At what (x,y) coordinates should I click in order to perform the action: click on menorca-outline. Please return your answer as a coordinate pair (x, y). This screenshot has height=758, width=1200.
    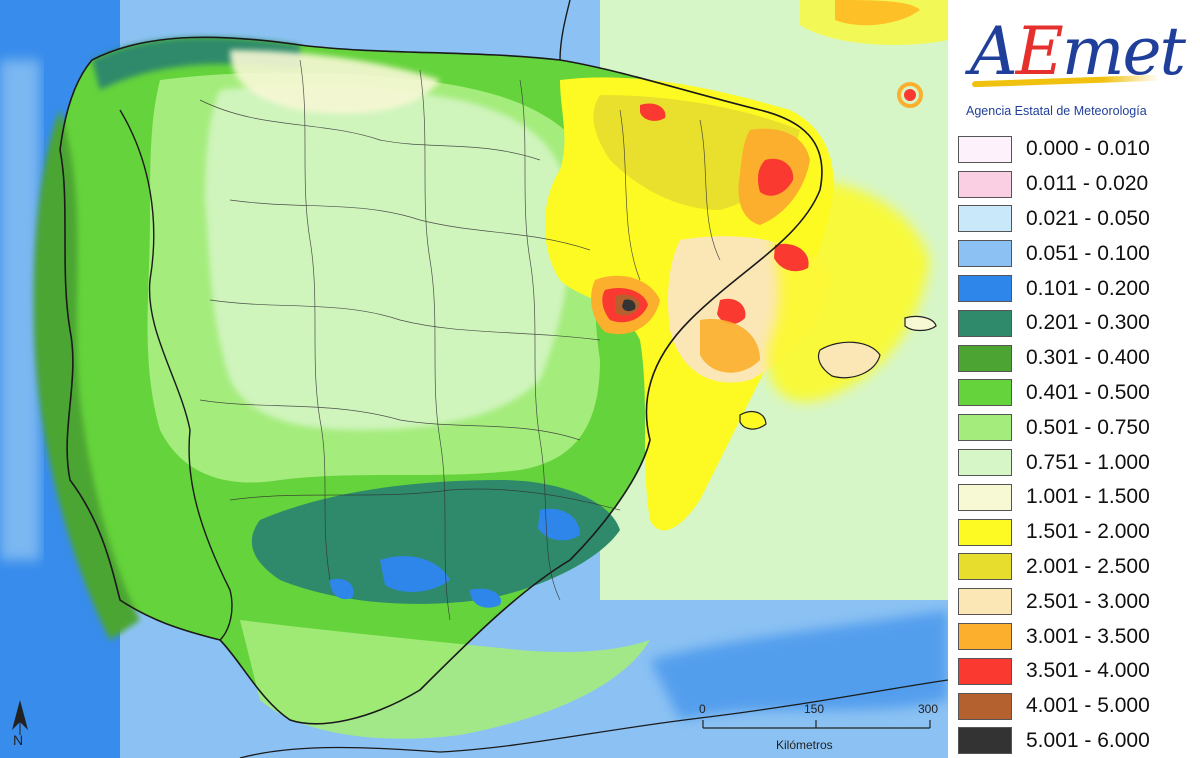
    Looking at the image, I should click on (920, 323).